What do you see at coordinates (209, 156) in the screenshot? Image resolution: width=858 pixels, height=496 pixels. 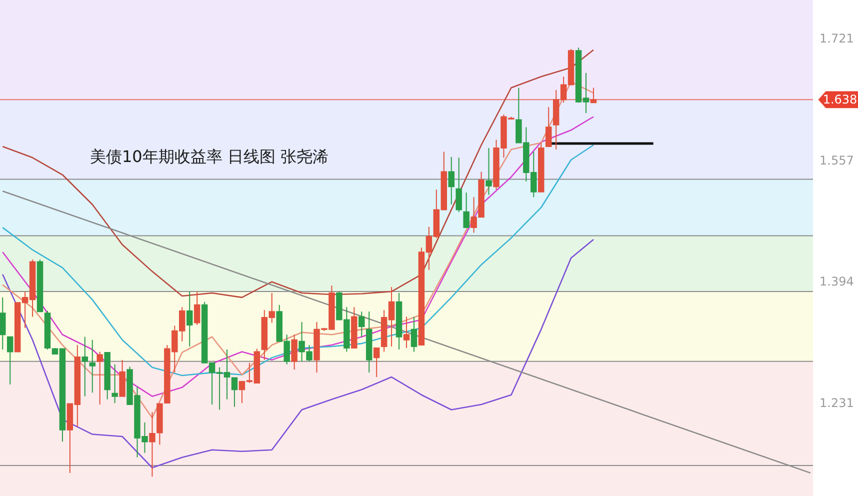 I see `text: 美债10年期收益率 日线图 张尧浠` at bounding box center [209, 156].